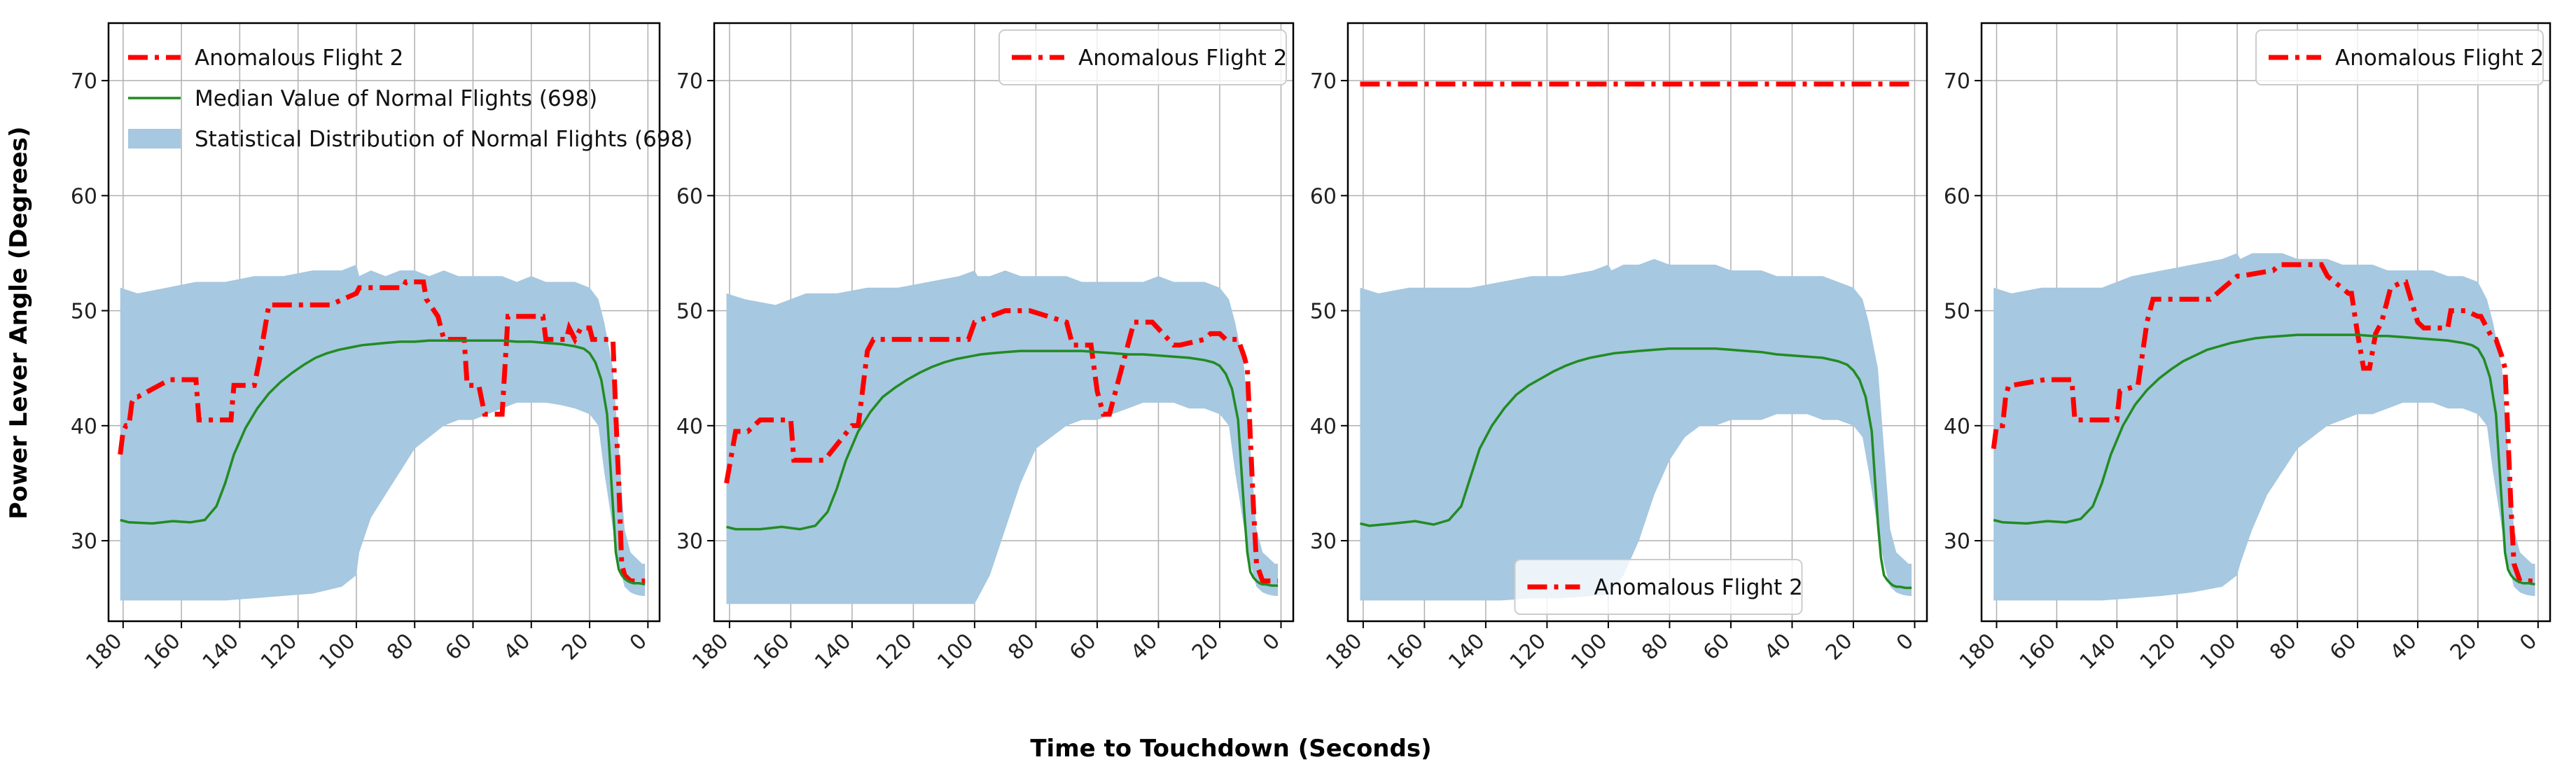 The width and height of the screenshot is (2576, 776). I want to click on legend-label: Median Value of Normal Flights (698), so click(396, 98).